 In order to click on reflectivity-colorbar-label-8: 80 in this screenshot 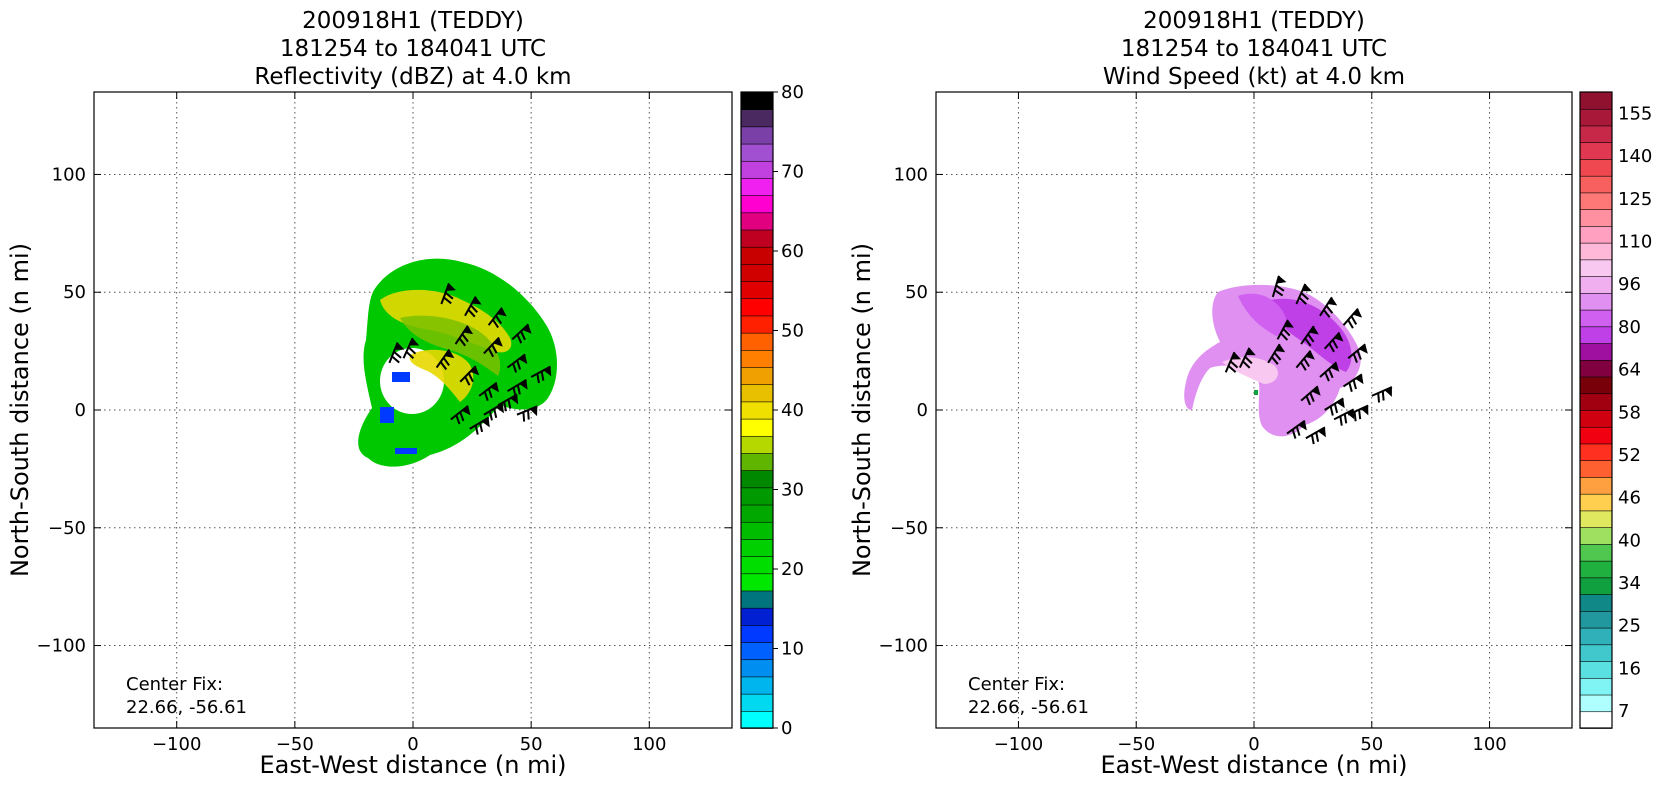, I will do `click(792, 92)`.